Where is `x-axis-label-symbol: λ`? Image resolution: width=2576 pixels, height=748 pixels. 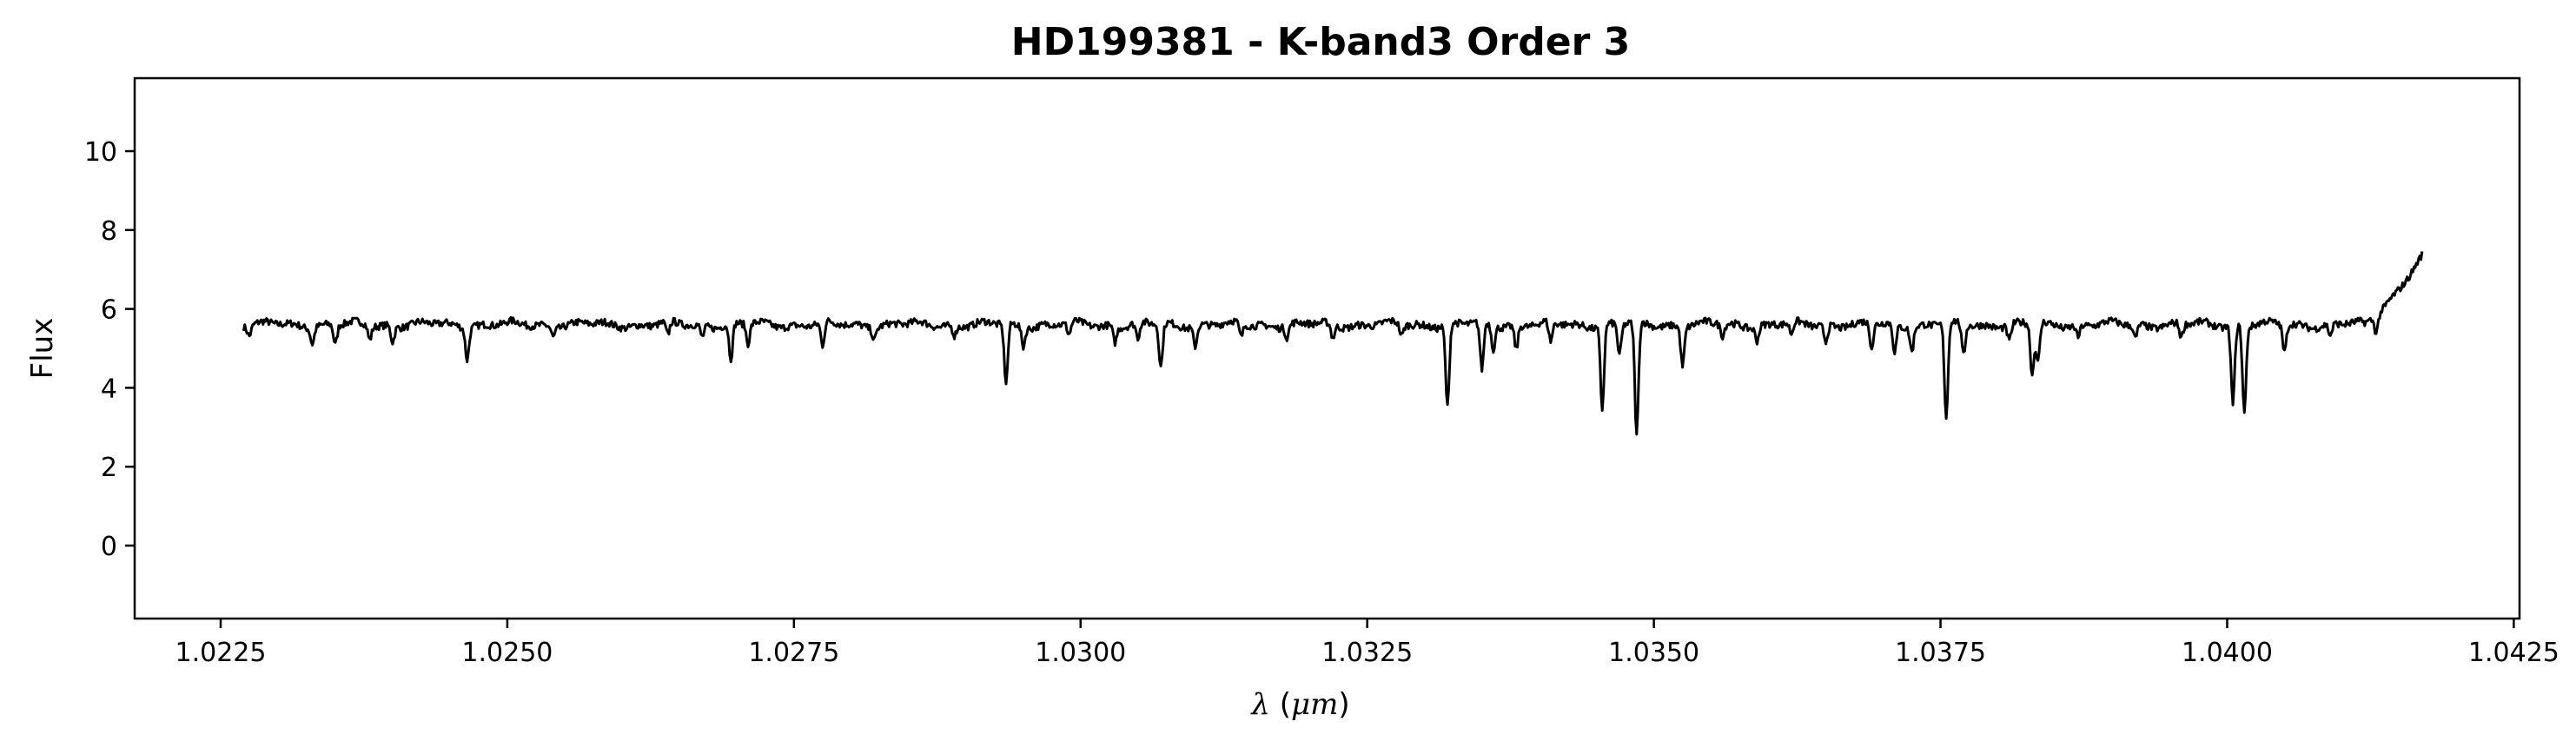
x-axis-label-symbol: λ is located at coordinates (1259, 704).